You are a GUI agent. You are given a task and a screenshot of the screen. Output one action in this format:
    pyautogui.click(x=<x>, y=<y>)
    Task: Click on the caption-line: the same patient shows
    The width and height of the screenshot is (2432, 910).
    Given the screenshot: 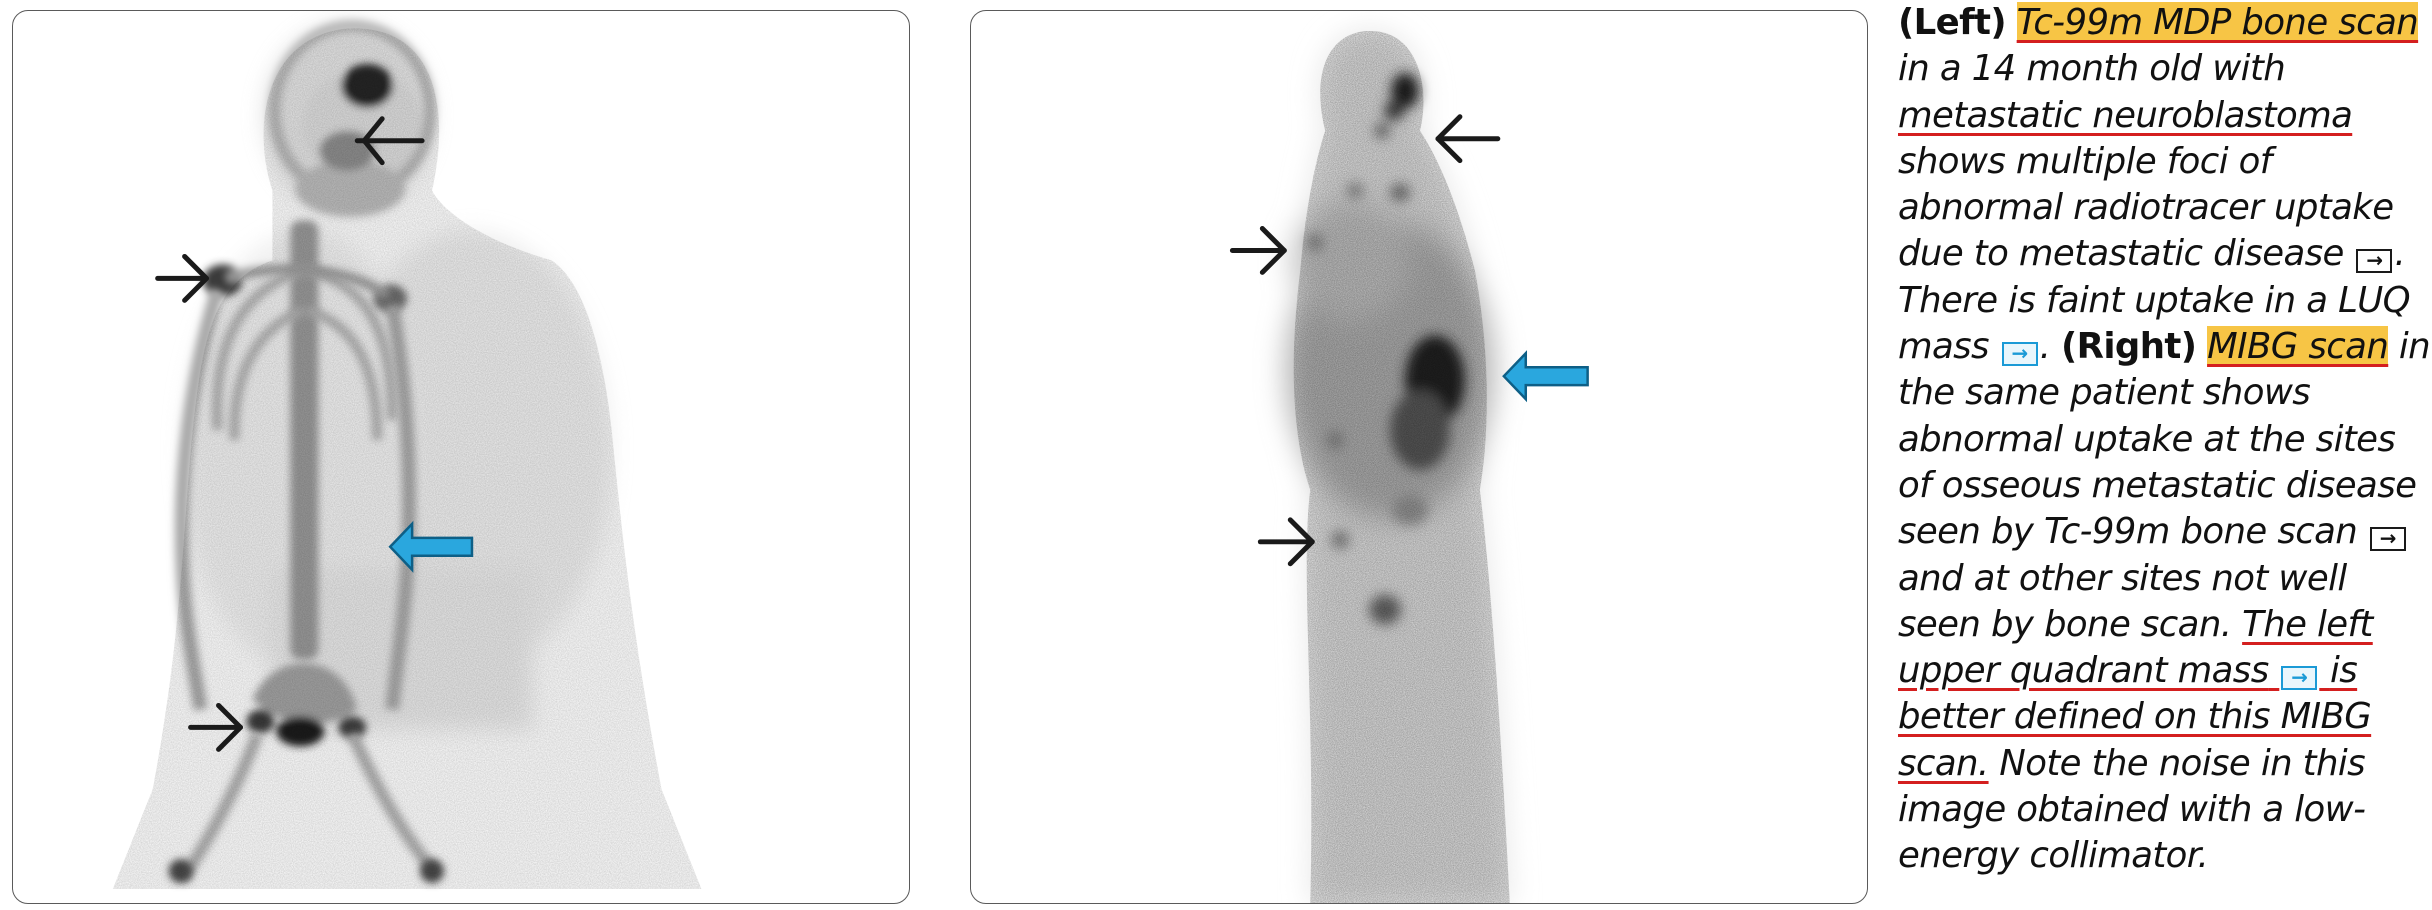 What is the action you would take?
    pyautogui.click(x=2104, y=393)
    